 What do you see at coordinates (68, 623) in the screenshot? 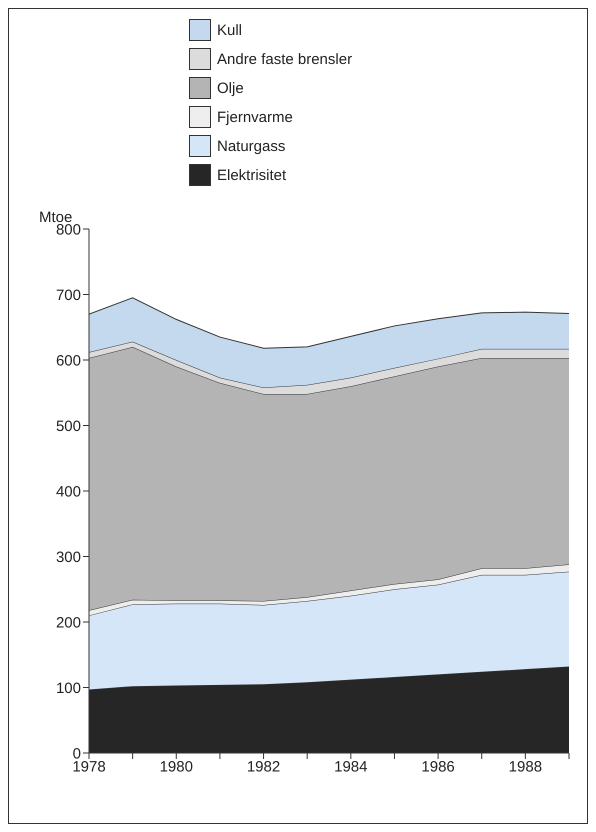
I see `y-tick-label: 200` at bounding box center [68, 623].